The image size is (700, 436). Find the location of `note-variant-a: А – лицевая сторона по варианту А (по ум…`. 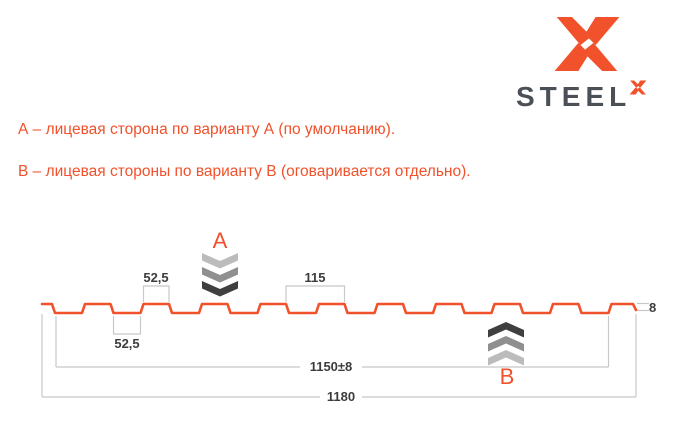

note-variant-a: А – лицевая сторона по варианту А (по ум… is located at coordinates (207, 129).